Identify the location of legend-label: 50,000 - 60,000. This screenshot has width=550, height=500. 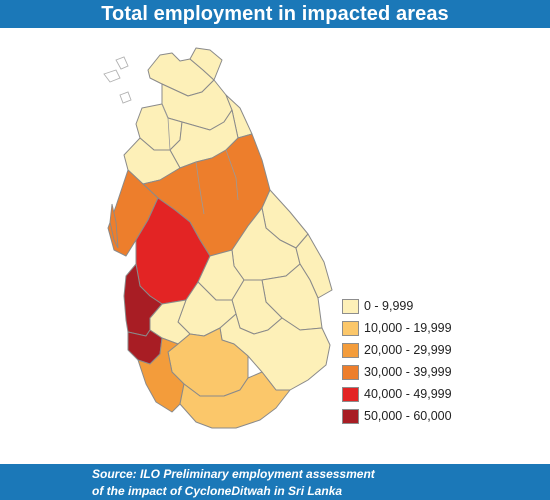
(408, 416).